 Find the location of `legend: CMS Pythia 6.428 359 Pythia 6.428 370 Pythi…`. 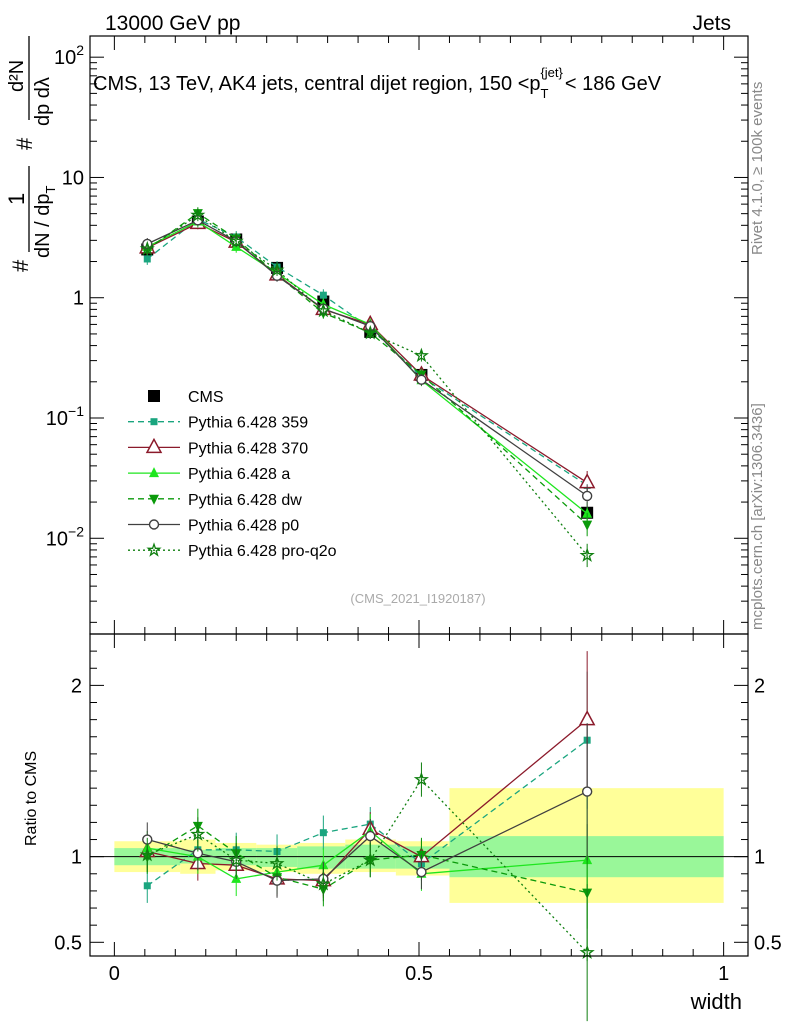

legend: CMS Pythia 6.428 359 Pythia 6.428 370 Pythi… is located at coordinates (232, 474).